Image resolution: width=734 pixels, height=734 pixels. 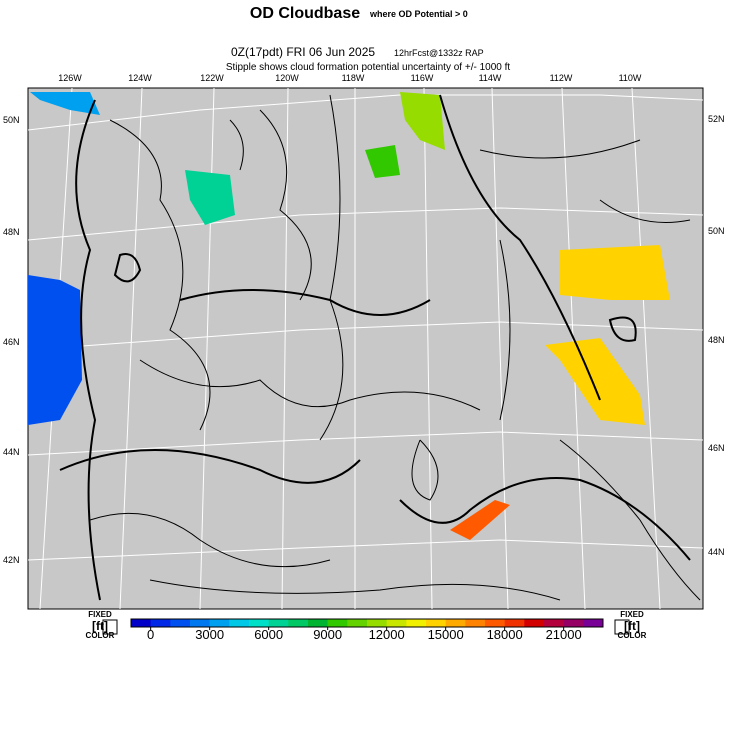 What do you see at coordinates (140, 78) in the screenshot?
I see `lon-label: 124W` at bounding box center [140, 78].